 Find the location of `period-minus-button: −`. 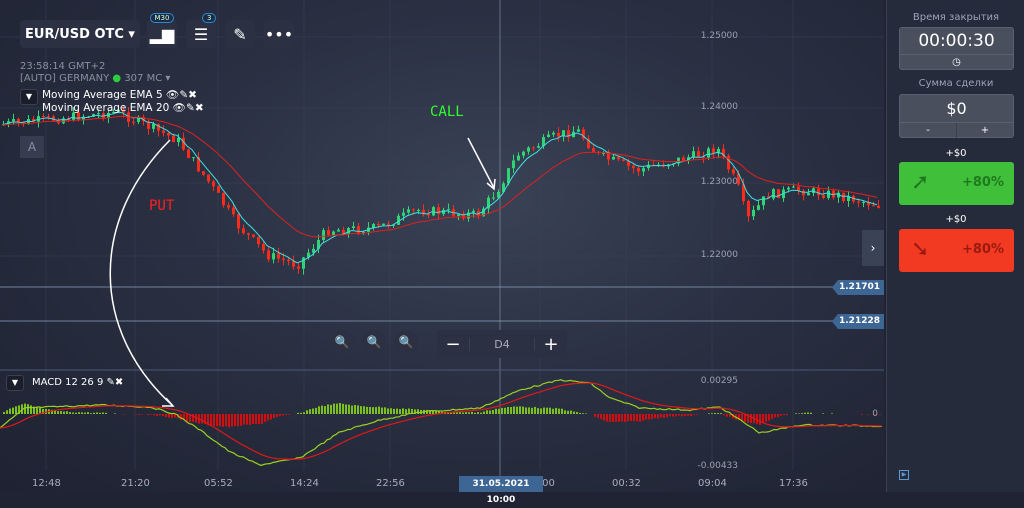

period-minus-button: − is located at coordinates (453, 344).